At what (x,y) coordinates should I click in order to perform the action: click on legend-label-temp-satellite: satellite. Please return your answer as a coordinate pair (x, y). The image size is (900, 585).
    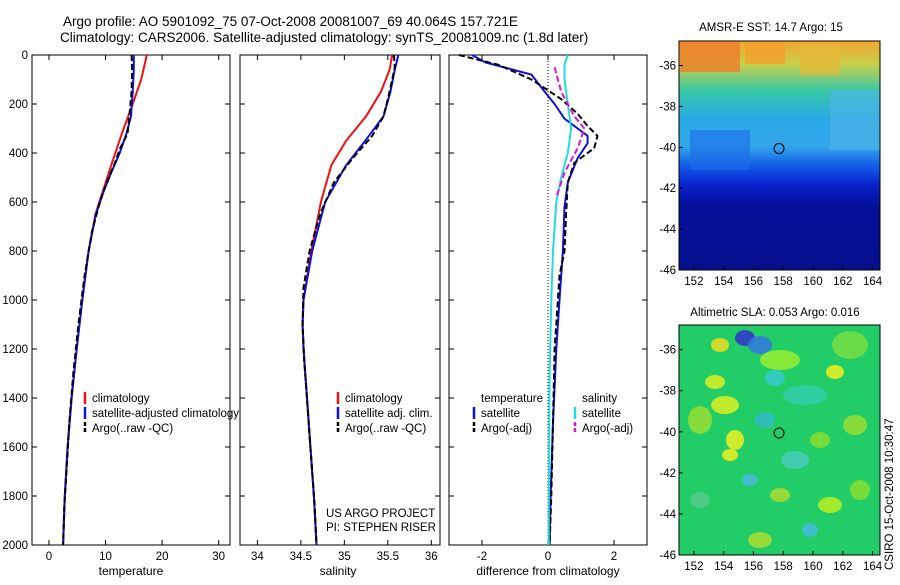
    Looking at the image, I should click on (500, 414).